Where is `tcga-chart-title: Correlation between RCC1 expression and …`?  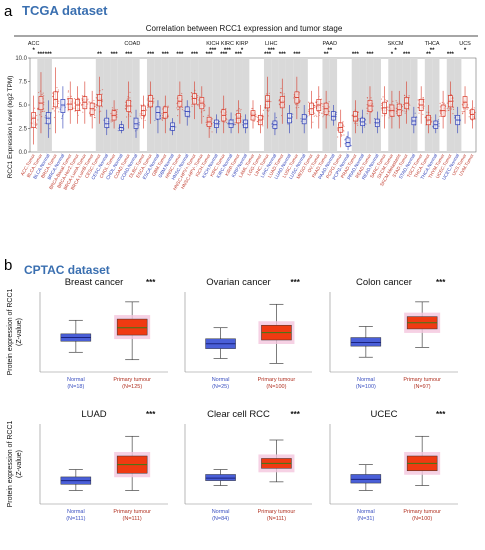 tcga-chart-title: Correlation between RCC1 expression and … is located at coordinates (244, 28).